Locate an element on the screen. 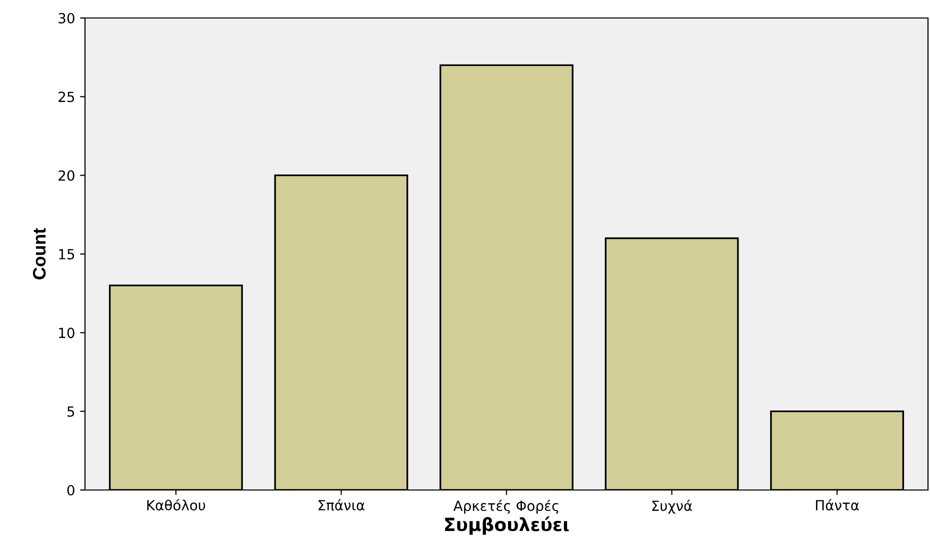 The width and height of the screenshot is (930, 545). x-tick-label: Καθόλου is located at coordinates (176, 504).